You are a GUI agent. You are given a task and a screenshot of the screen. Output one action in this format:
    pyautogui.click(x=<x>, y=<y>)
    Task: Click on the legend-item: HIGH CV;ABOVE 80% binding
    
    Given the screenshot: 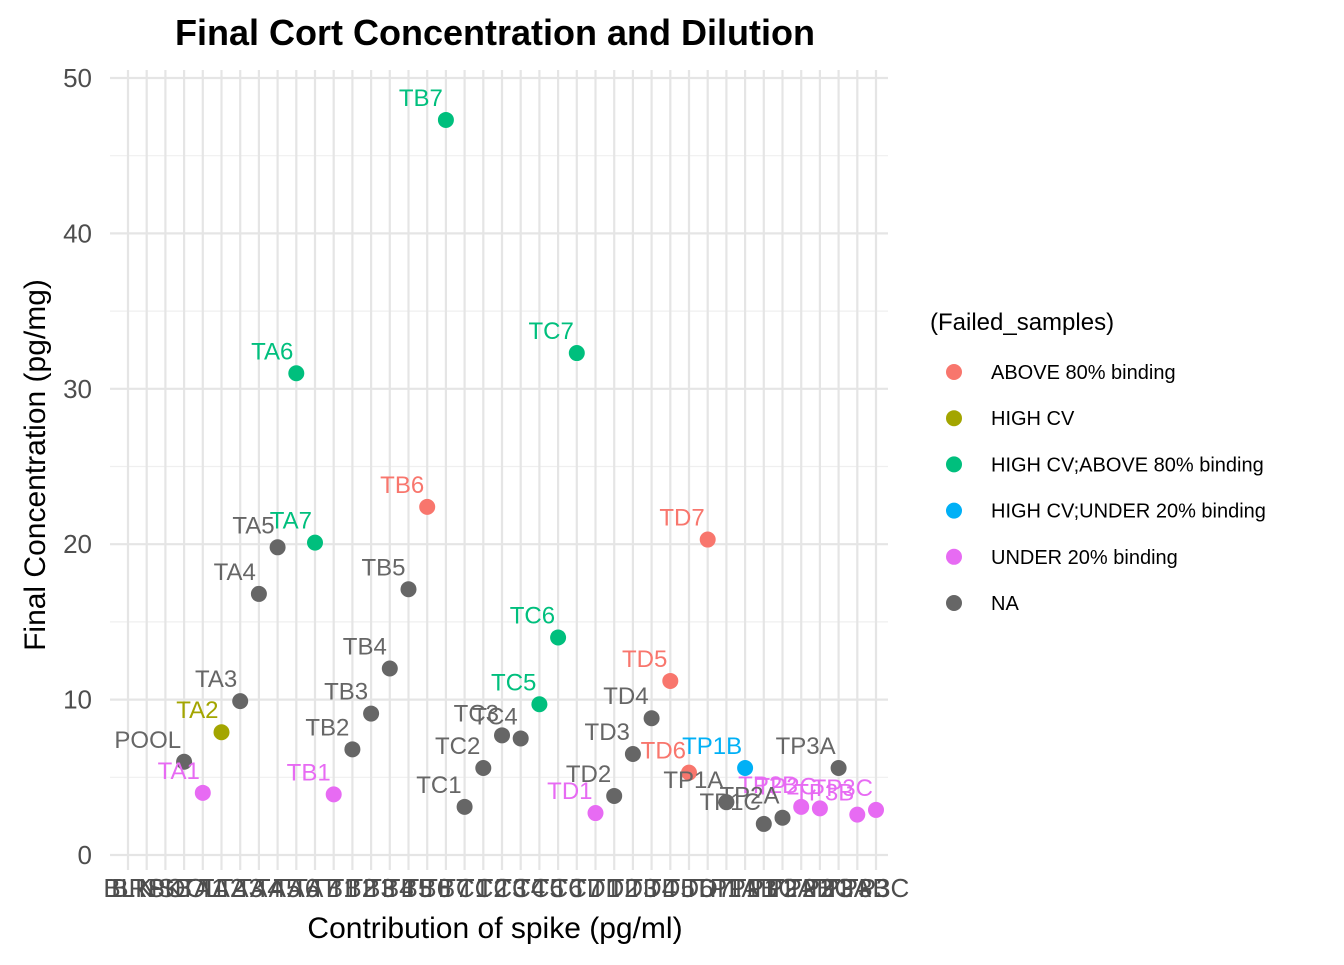 What is the action you would take?
    pyautogui.click(x=1105, y=465)
    